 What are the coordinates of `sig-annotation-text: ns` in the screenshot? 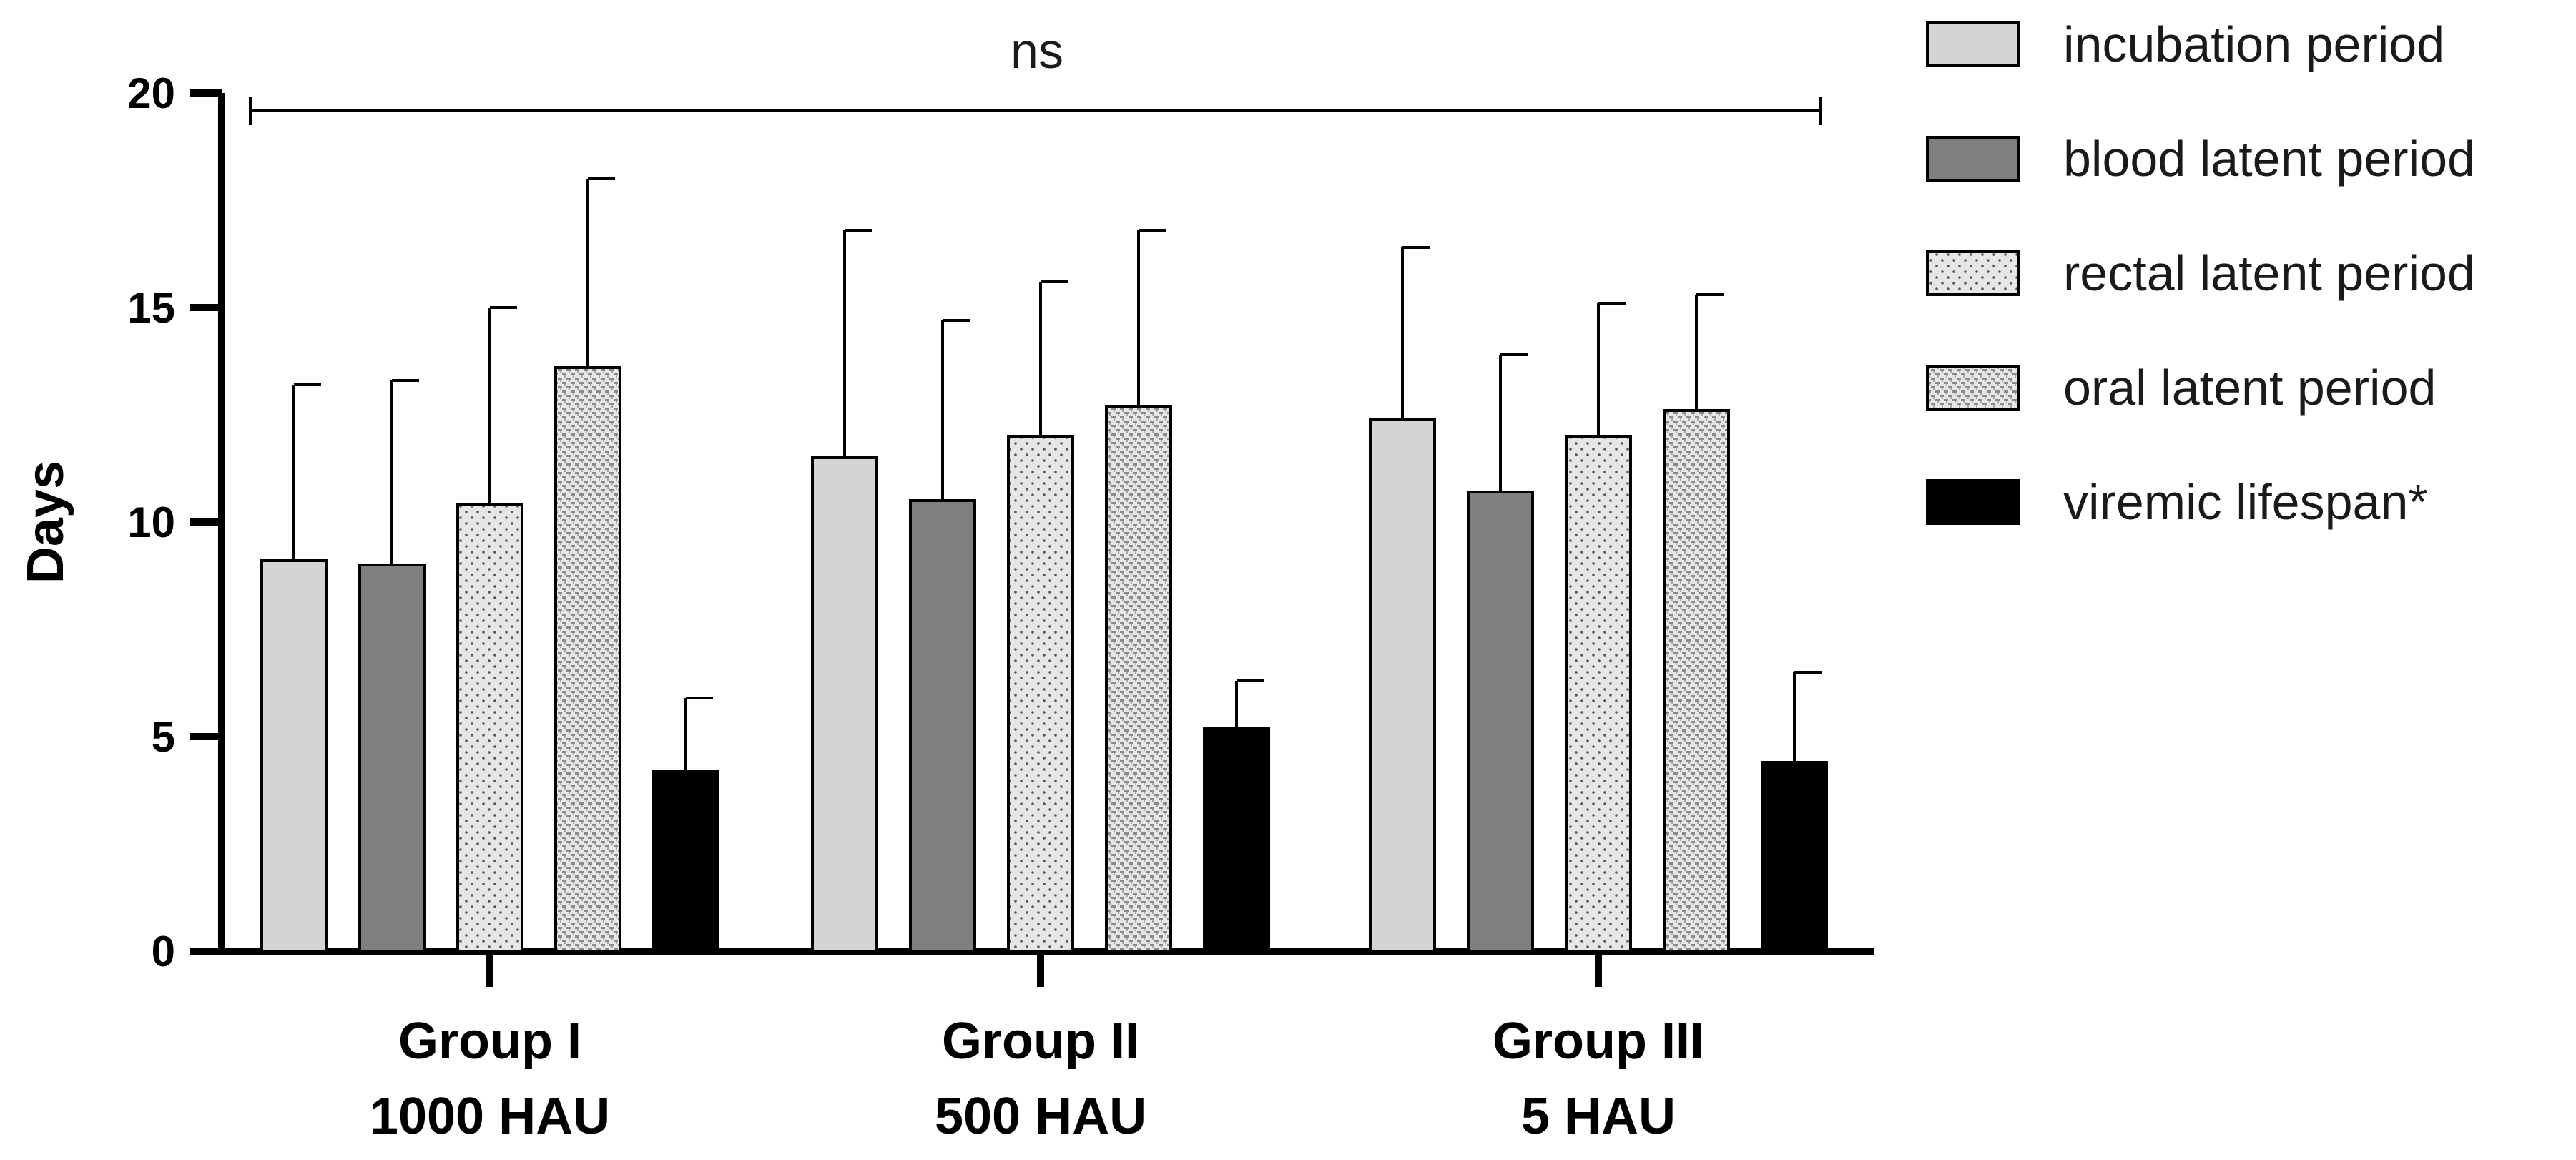 It's located at (1037, 51).